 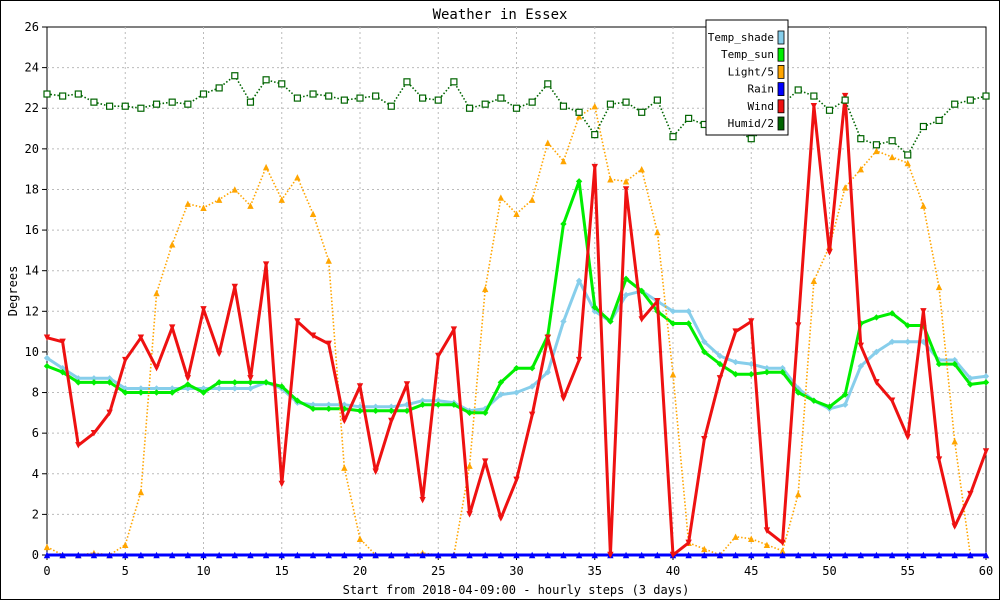 I want to click on legend-label: Light/5, so click(x=751, y=71).